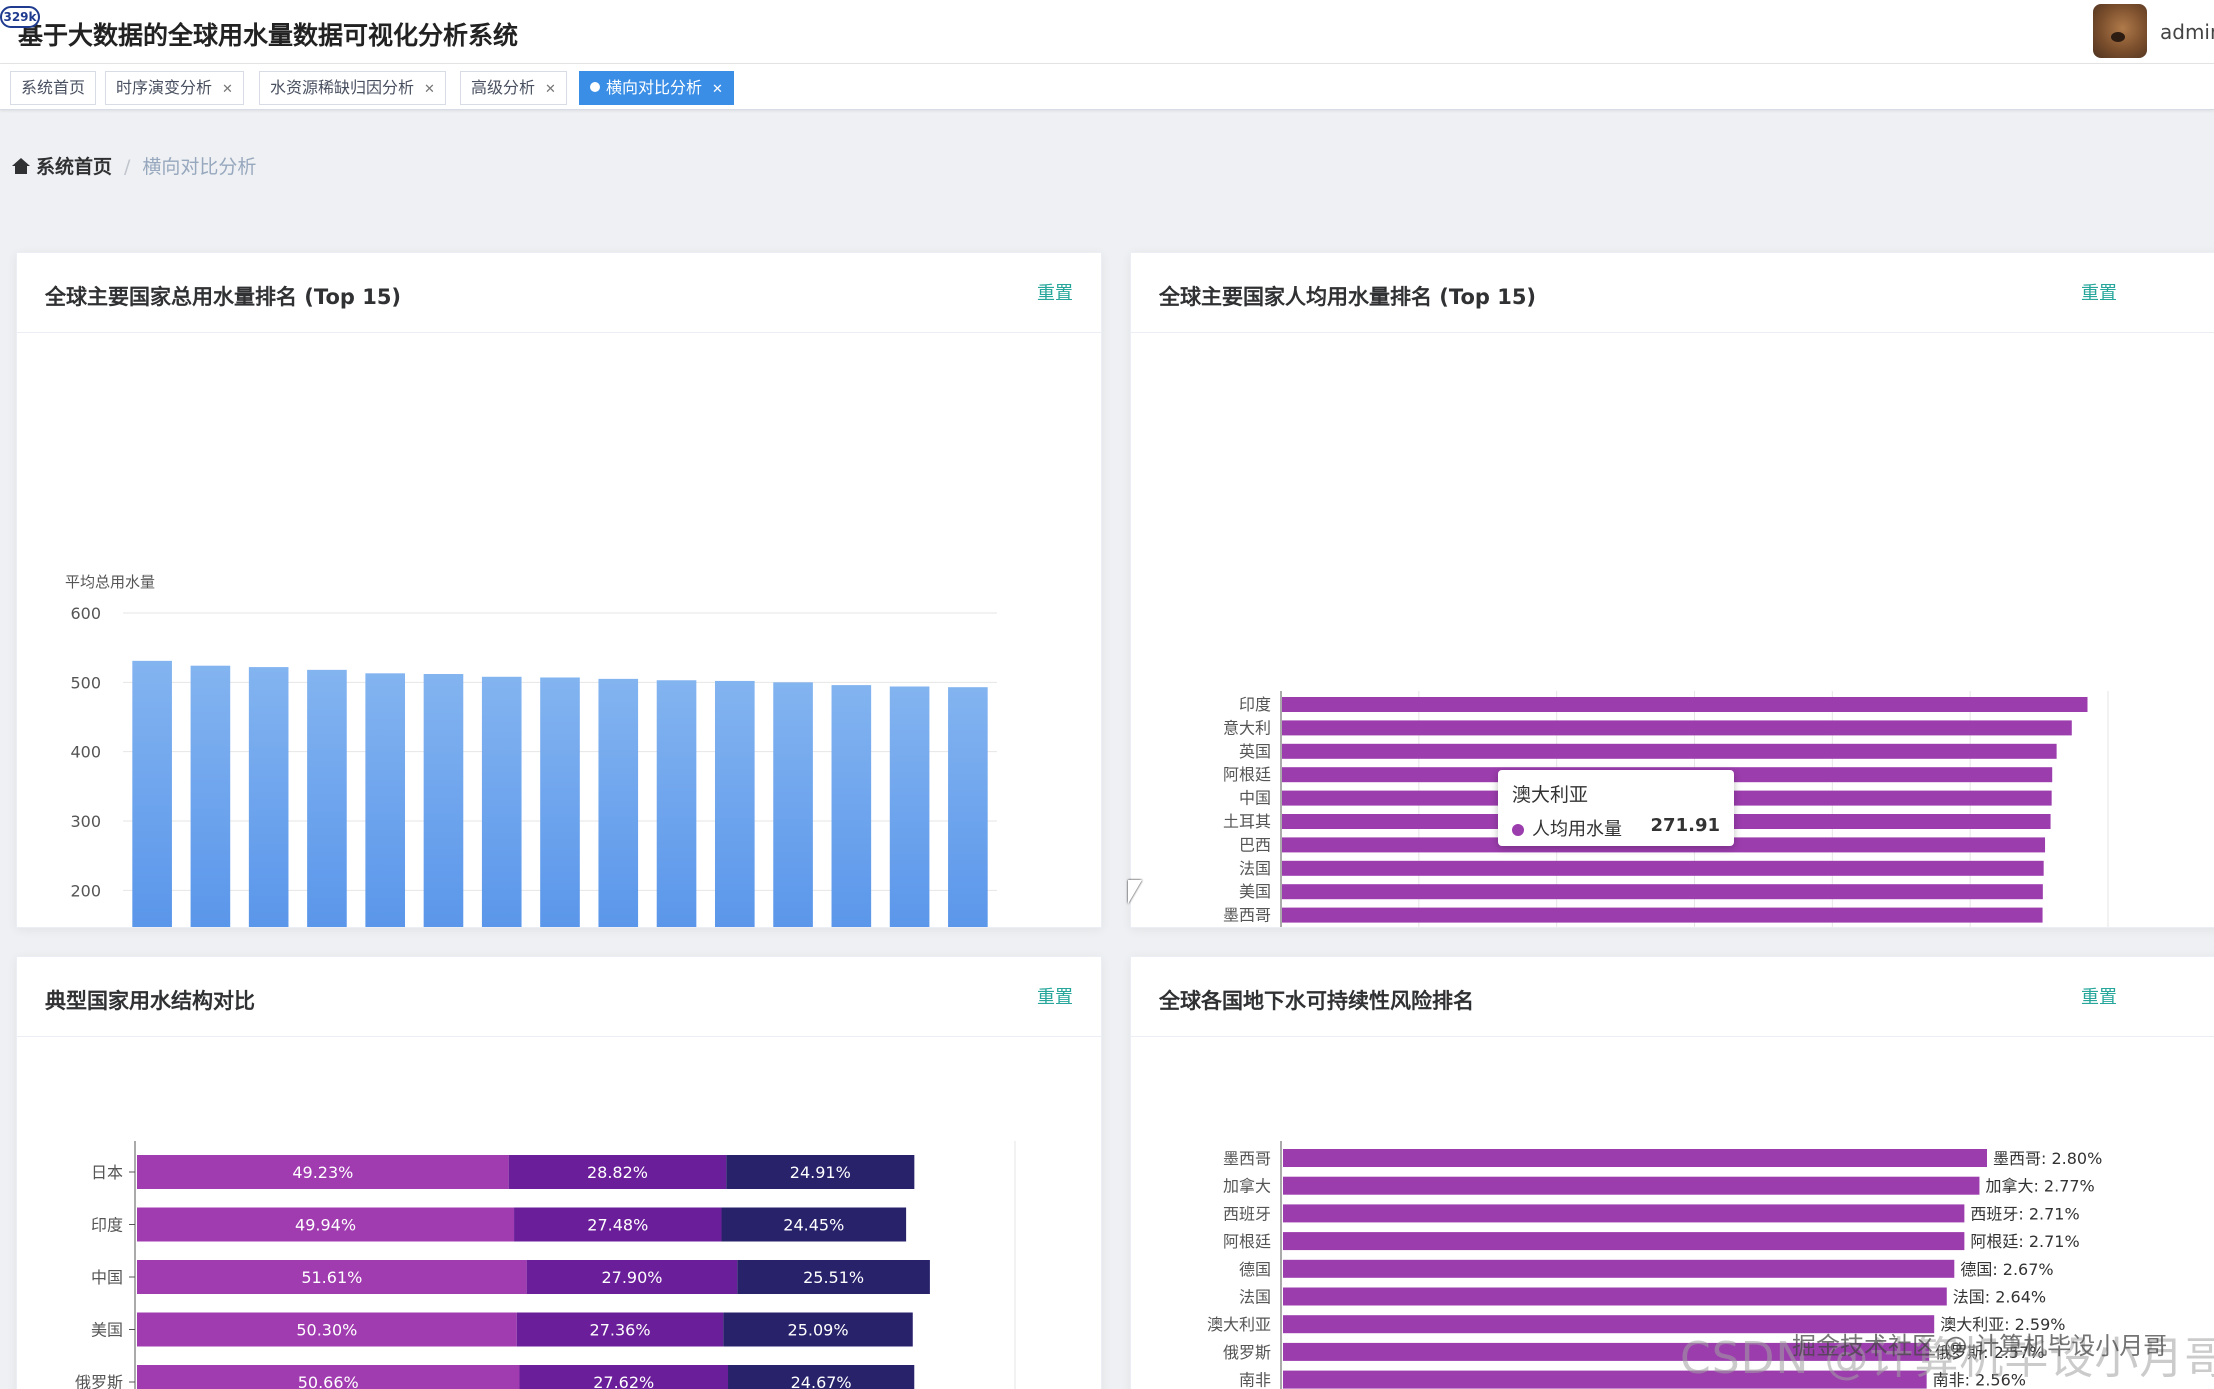 Image resolution: width=2214 pixels, height=1389 pixels. I want to click on tab-scarcity: 水资源稀缺归因分析 ✕, so click(352, 88).